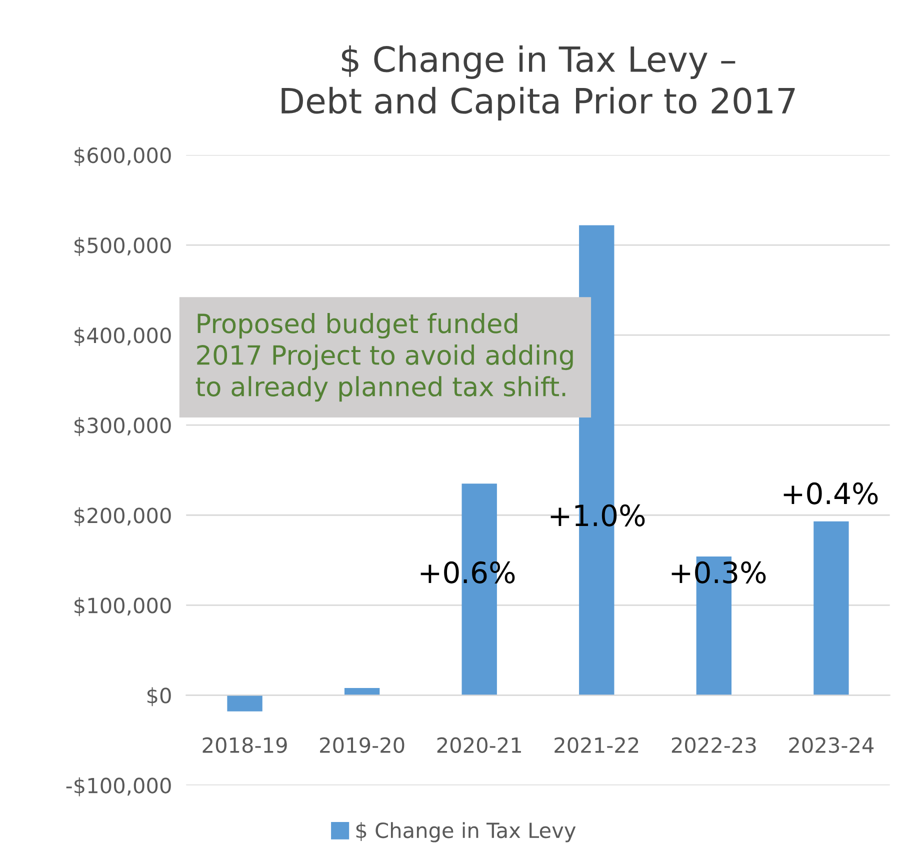  I want to click on y-tick-label: $100,000, so click(122, 606).